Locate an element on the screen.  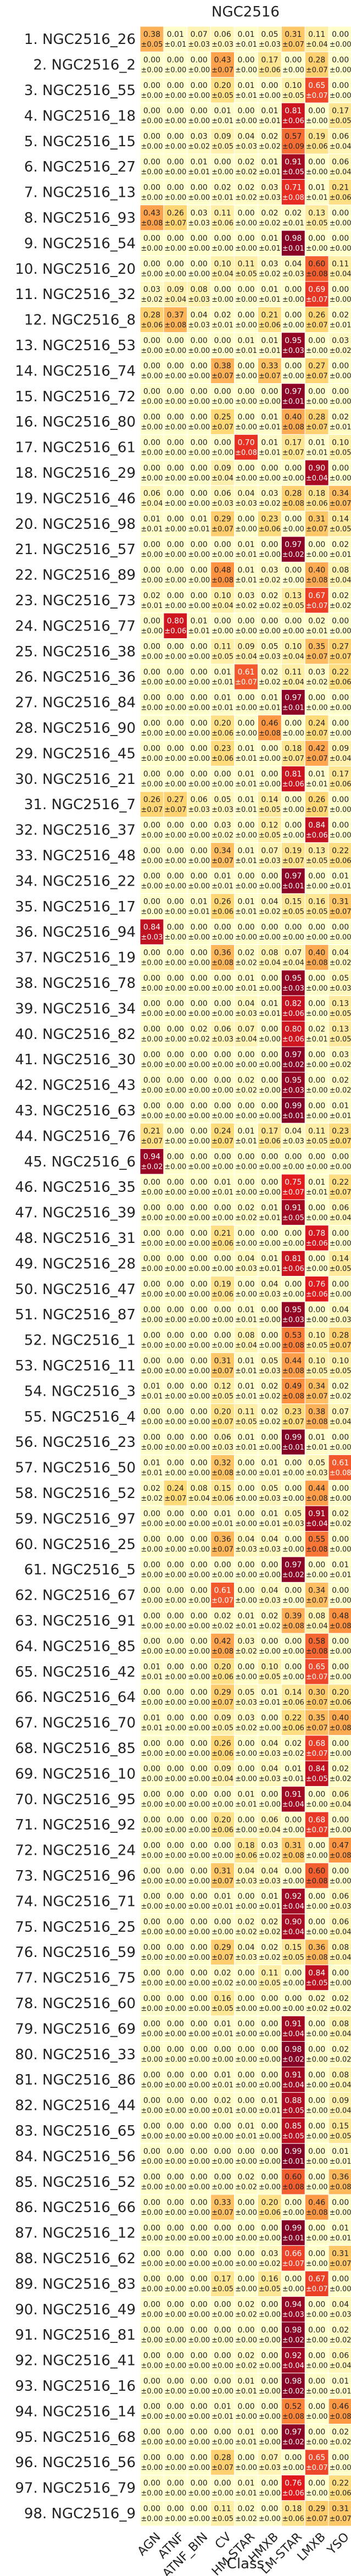
cell-value: 0.90 is located at coordinates (317, 468).